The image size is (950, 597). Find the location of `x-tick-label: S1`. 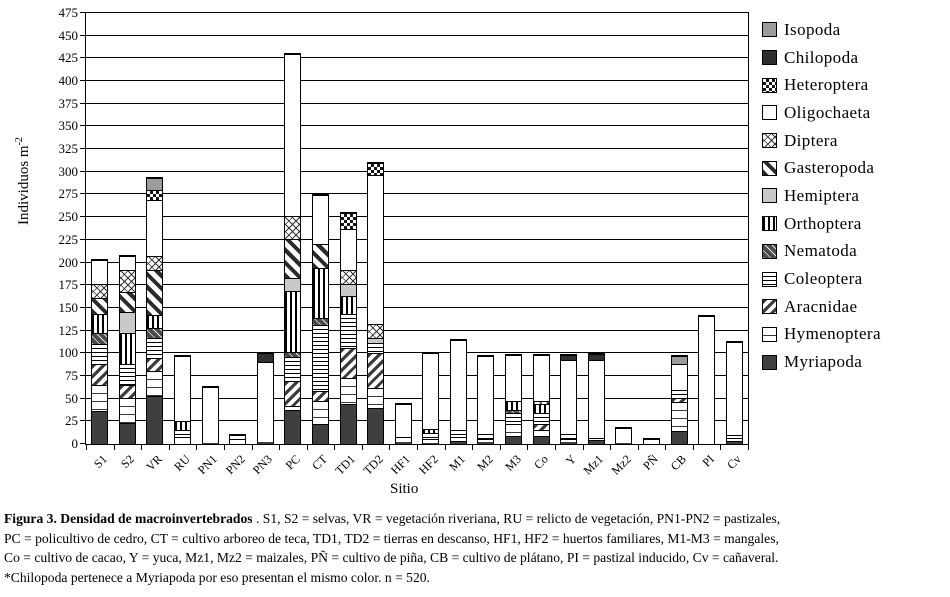

x-tick-label: S1 is located at coordinates (100, 461).